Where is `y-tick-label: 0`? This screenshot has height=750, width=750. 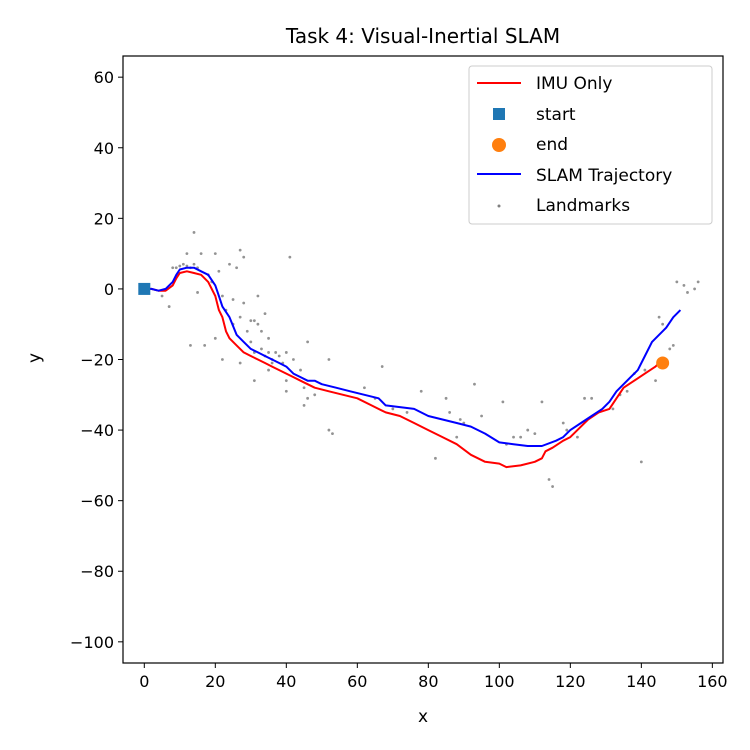
y-tick-label: 0 is located at coordinates (109, 289).